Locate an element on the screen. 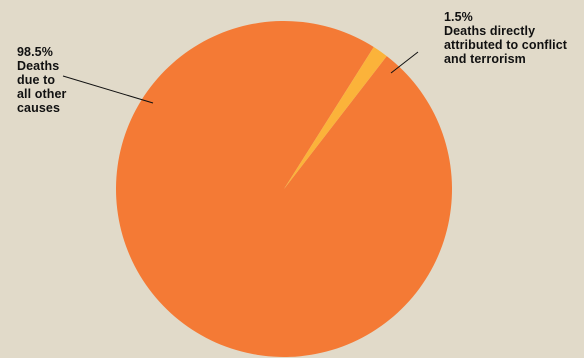  annotation-label-line: Deaths directly is located at coordinates (490, 31).